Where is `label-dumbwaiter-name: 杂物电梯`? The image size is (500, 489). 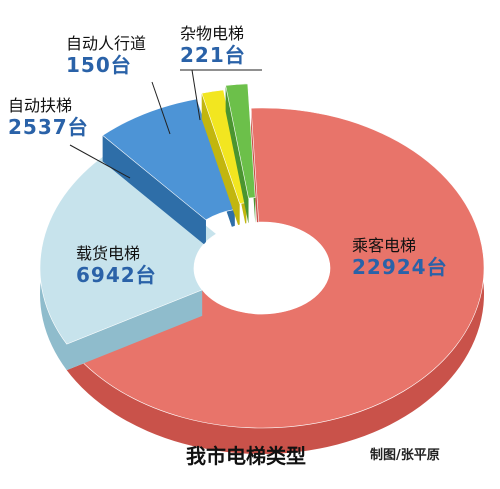
label-dumbwaiter-name: 杂物电梯 is located at coordinates (212, 33).